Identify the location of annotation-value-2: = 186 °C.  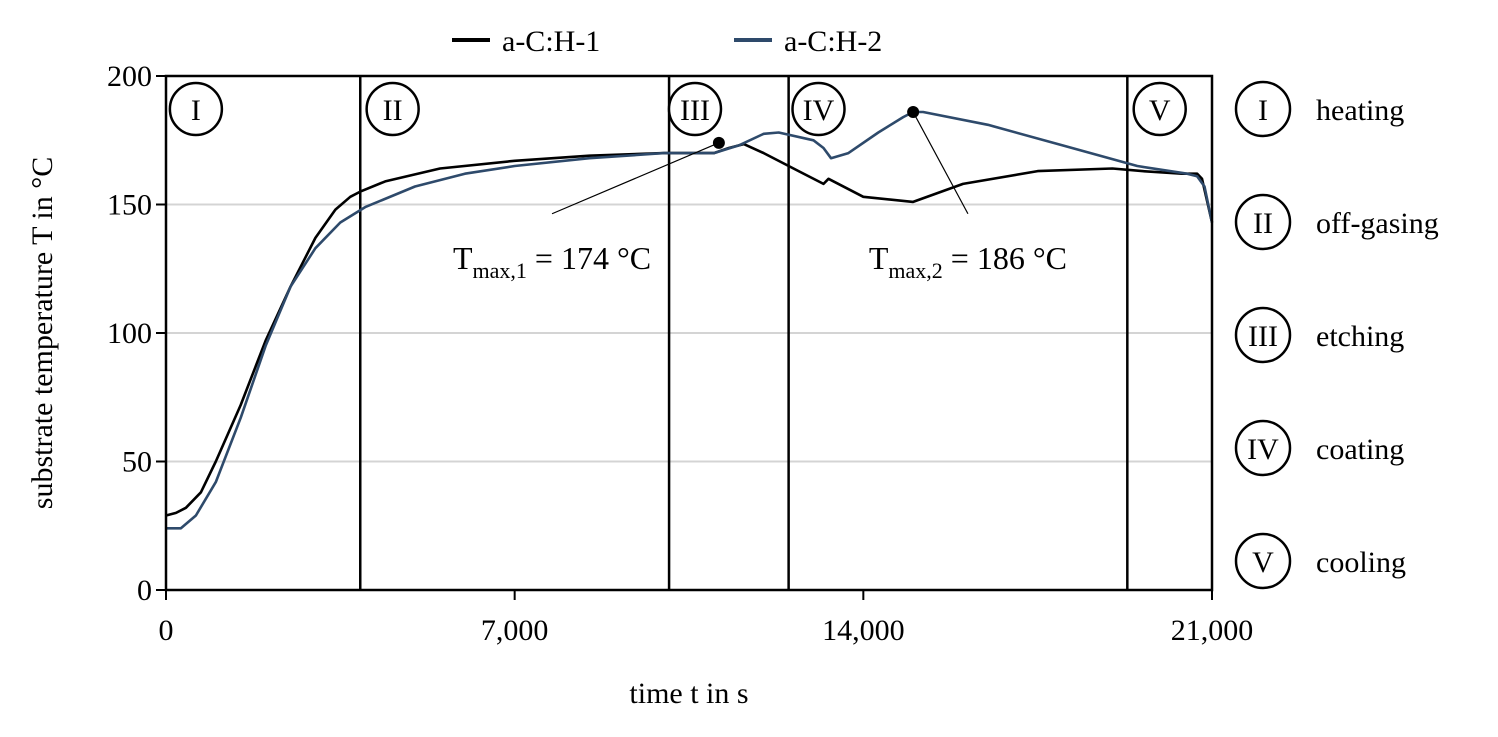
(1005, 258).